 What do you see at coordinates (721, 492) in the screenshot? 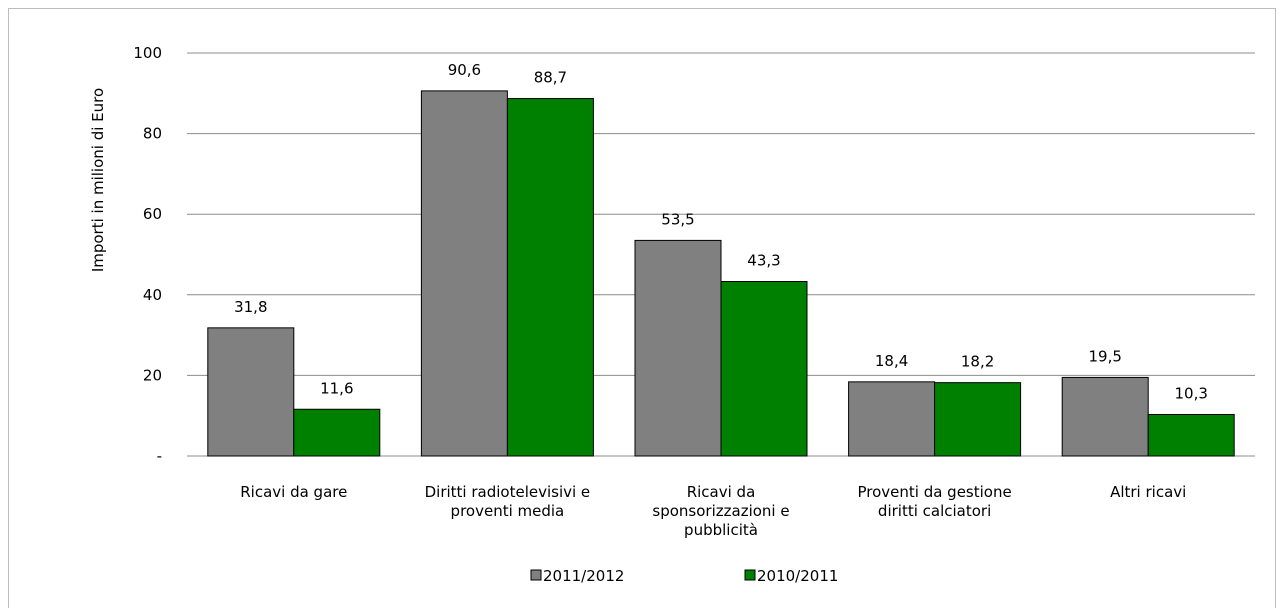
I see `x-tick-label: Ricavi da` at bounding box center [721, 492].